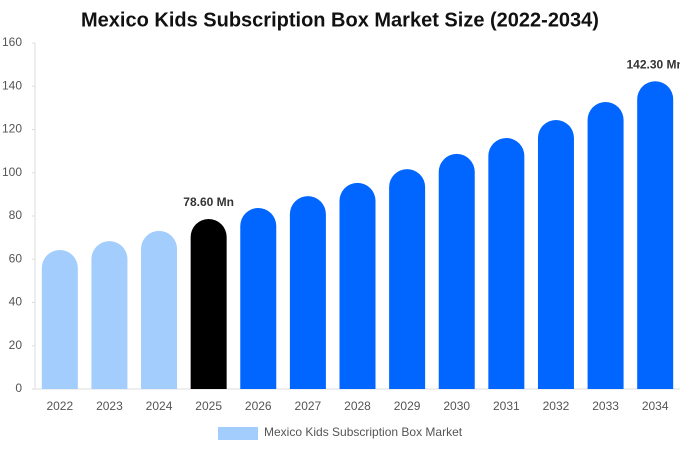 The height and width of the screenshot is (450, 680). Describe the element at coordinates (653, 64) in the screenshot. I see `value-label: 142.30 Mn` at that location.